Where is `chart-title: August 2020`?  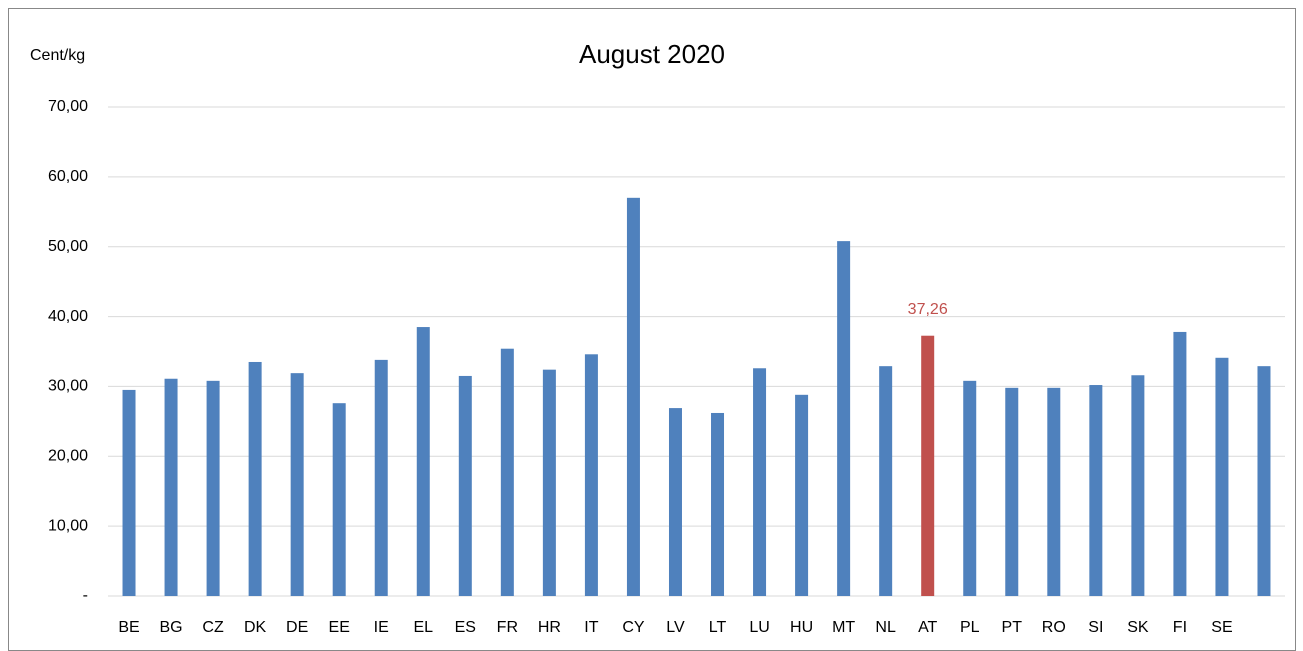 chart-title: August 2020 is located at coordinates (652, 54).